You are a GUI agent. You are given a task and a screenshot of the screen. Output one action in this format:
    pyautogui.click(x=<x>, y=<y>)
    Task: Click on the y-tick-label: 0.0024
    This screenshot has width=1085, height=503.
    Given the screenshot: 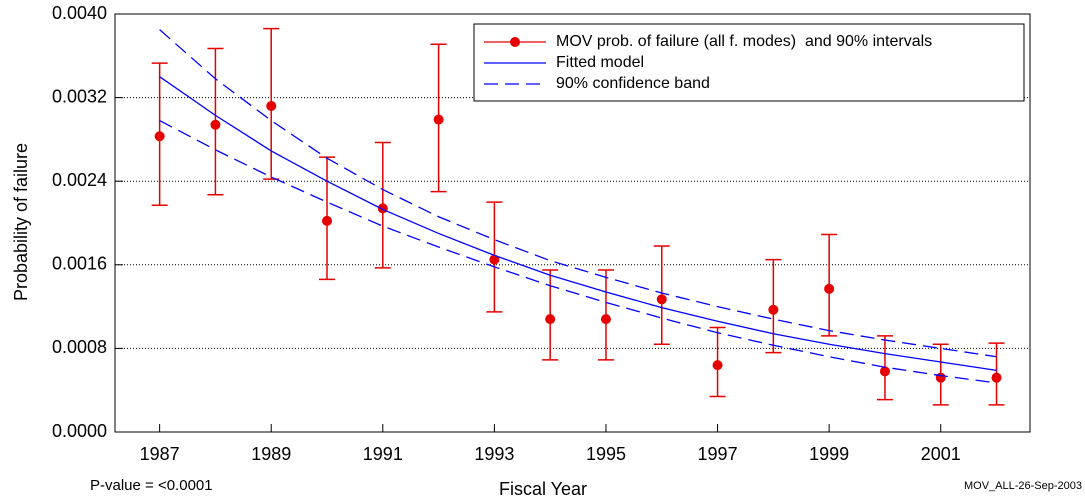 What is the action you would take?
    pyautogui.click(x=79, y=180)
    